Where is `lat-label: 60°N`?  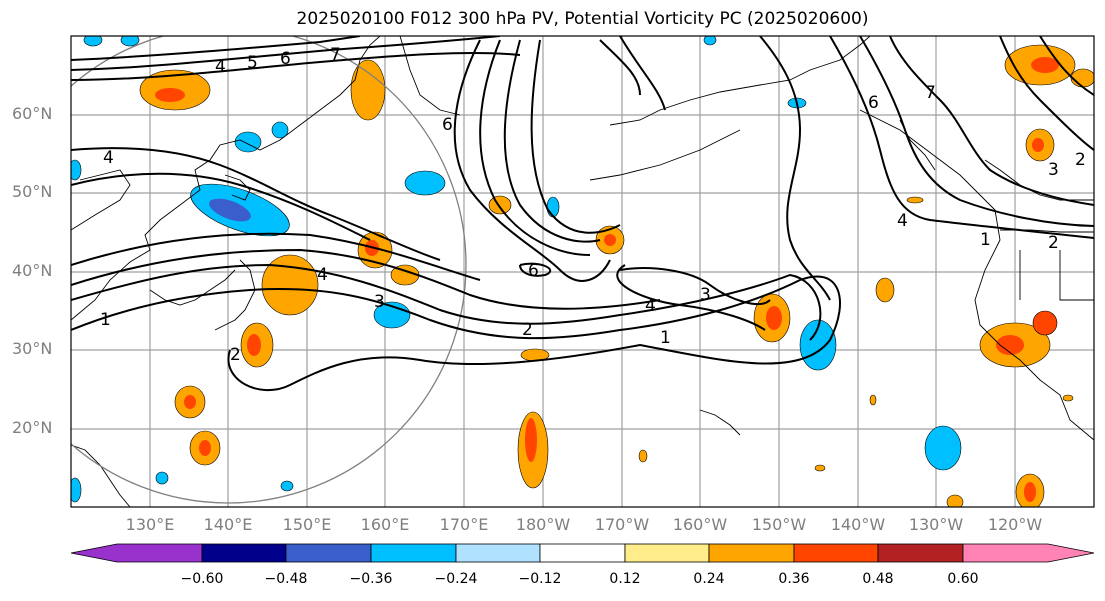
lat-label: 60°N is located at coordinates (32, 113).